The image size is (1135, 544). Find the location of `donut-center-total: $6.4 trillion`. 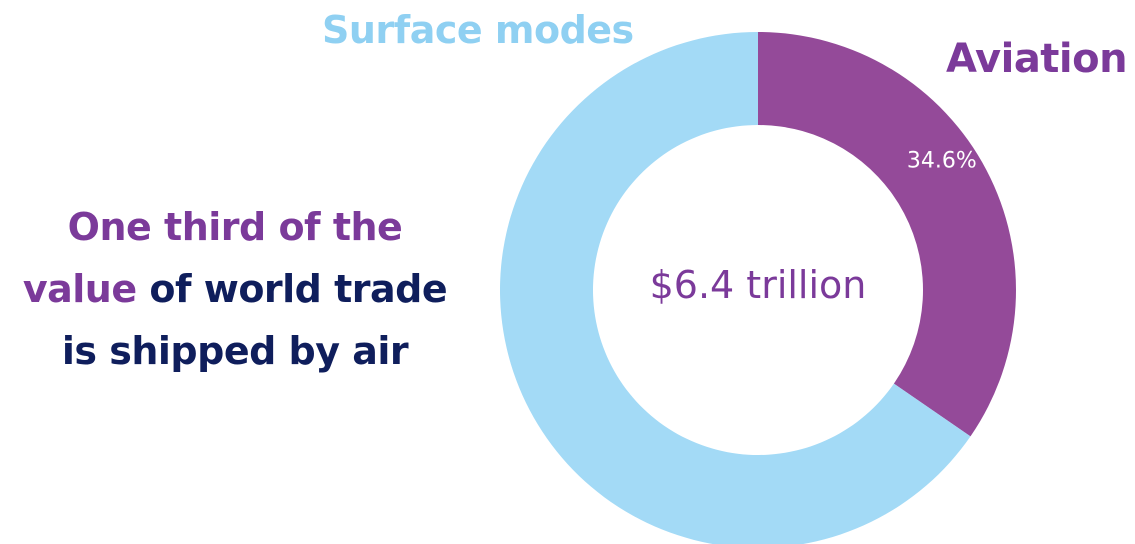

donut-center-total: $6.4 trillion is located at coordinates (758, 285).